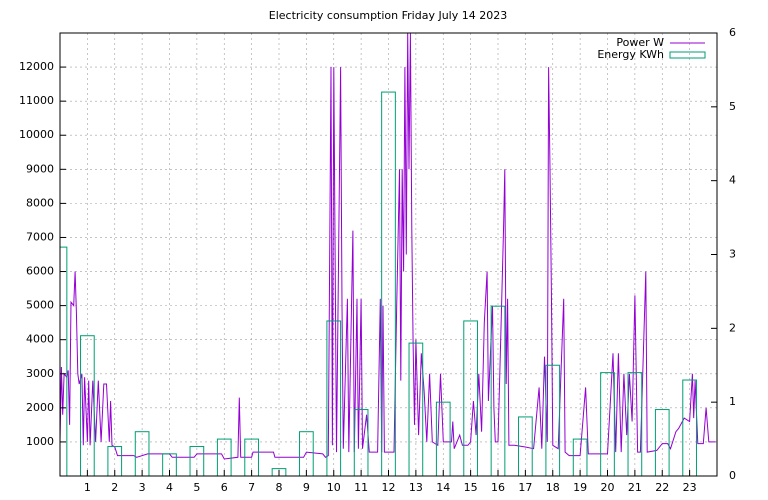  What do you see at coordinates (36, 100) in the screenshot?
I see `y-tick-label: 11000` at bounding box center [36, 100].